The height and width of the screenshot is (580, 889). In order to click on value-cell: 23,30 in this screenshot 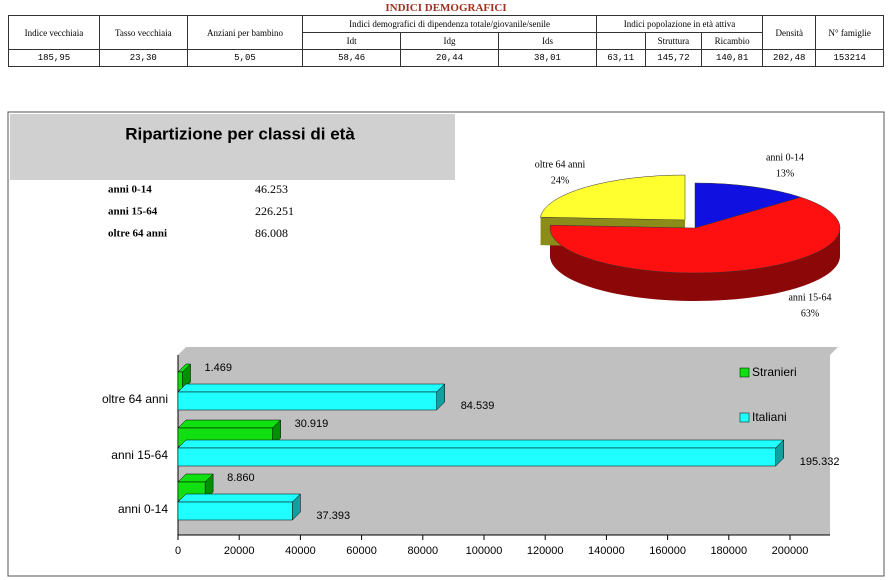, I will do `click(143, 58)`.